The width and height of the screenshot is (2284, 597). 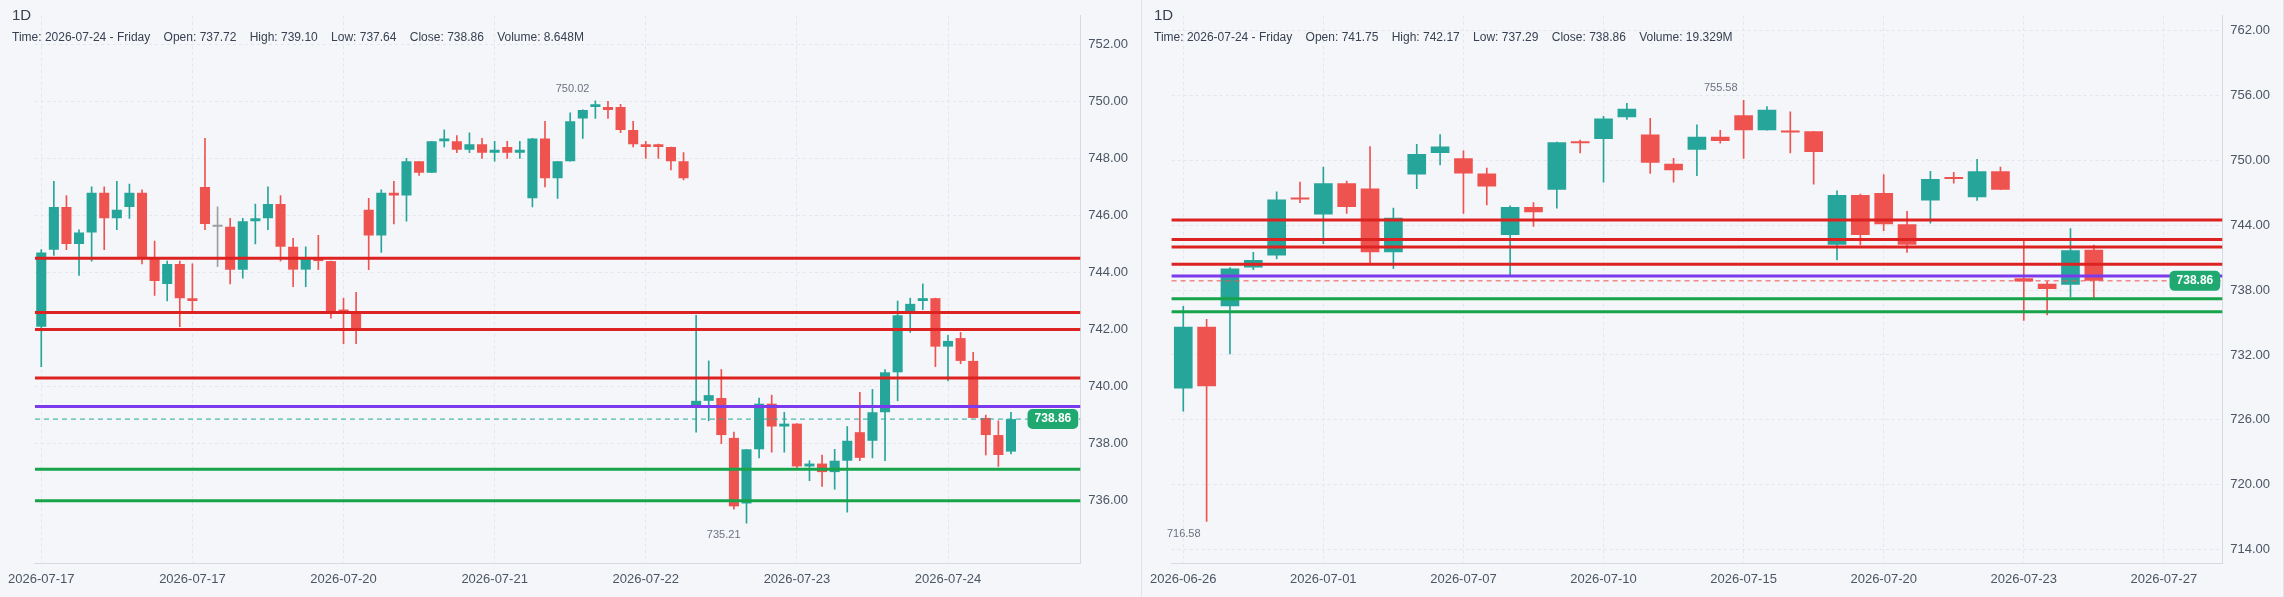 I want to click on y-tick-label: 752.00, so click(x=1108, y=43).